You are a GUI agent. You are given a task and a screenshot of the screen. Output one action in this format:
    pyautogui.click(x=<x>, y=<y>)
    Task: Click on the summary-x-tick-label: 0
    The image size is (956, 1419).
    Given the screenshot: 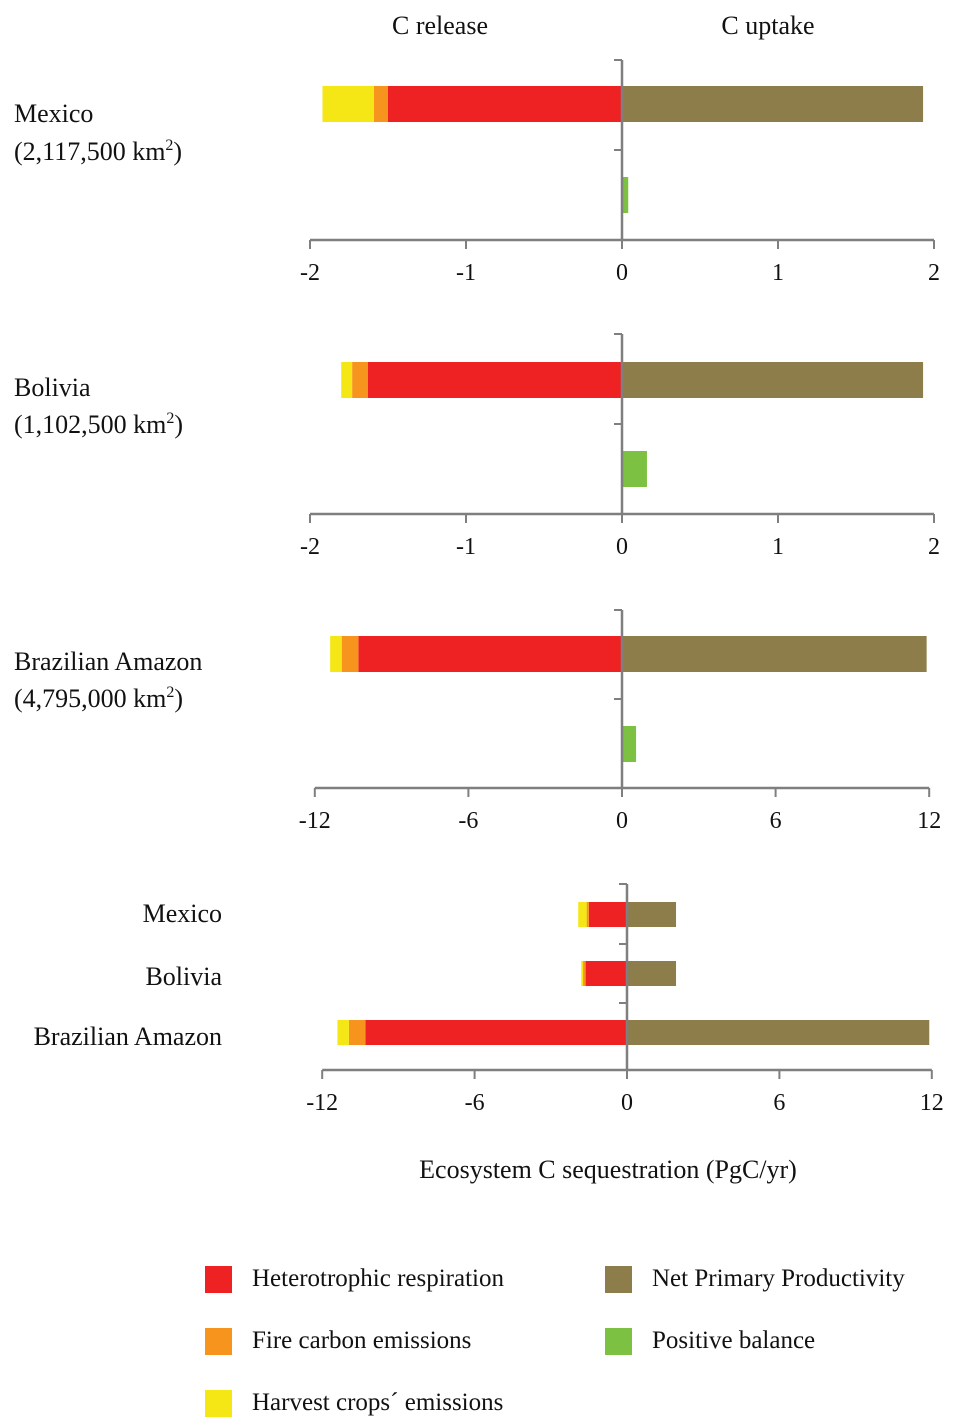 What is the action you would take?
    pyautogui.click(x=627, y=1103)
    